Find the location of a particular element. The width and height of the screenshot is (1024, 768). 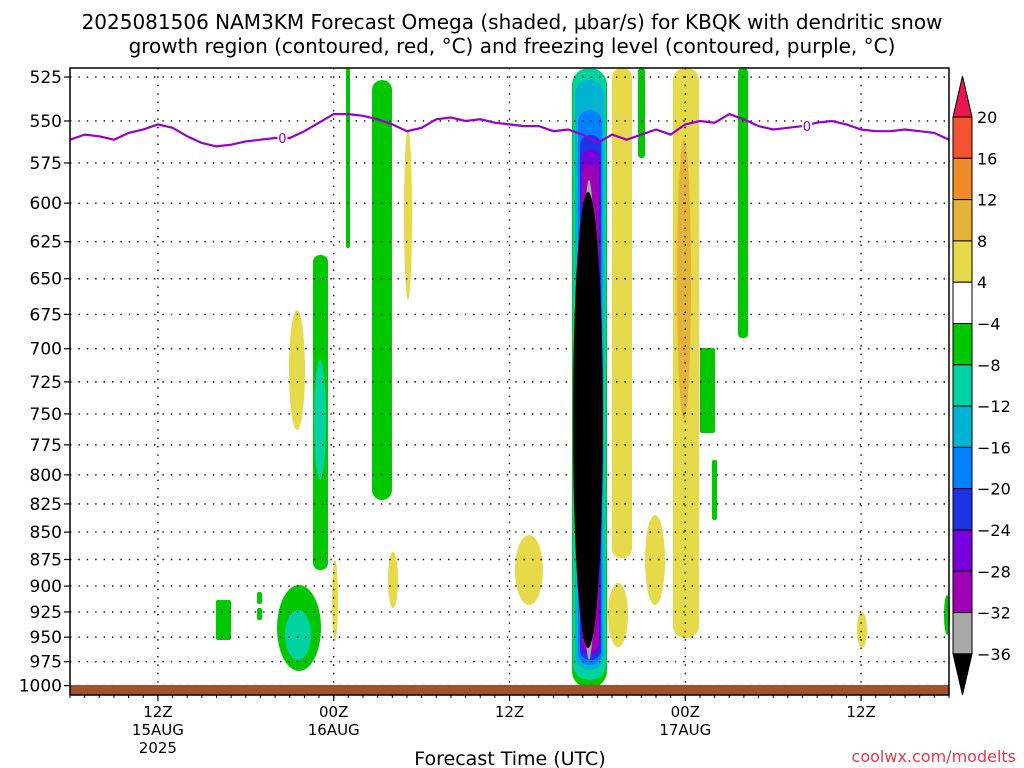

y-tick-label: 600 is located at coordinates (46, 204).